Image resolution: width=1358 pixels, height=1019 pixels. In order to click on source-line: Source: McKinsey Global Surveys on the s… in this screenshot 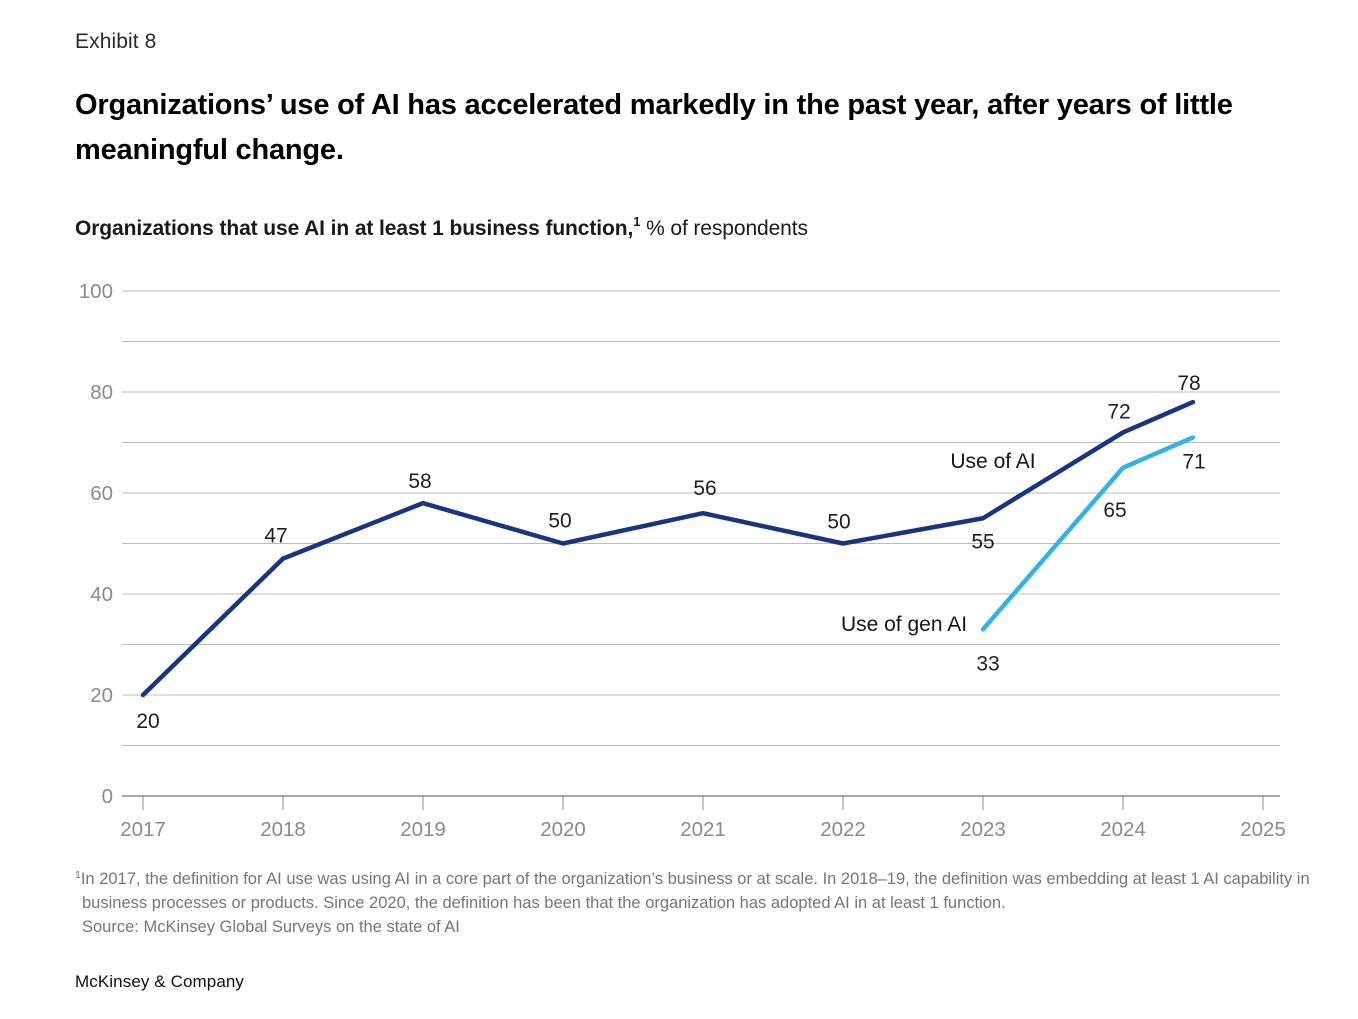, I will do `click(271, 927)`.